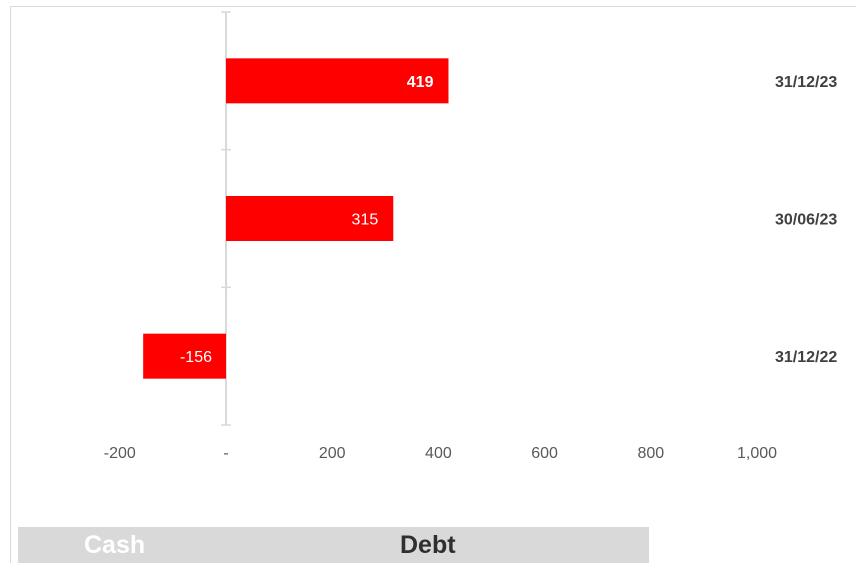 This screenshot has height=563, width=856. I want to click on data-label-1: 419, so click(420, 82).